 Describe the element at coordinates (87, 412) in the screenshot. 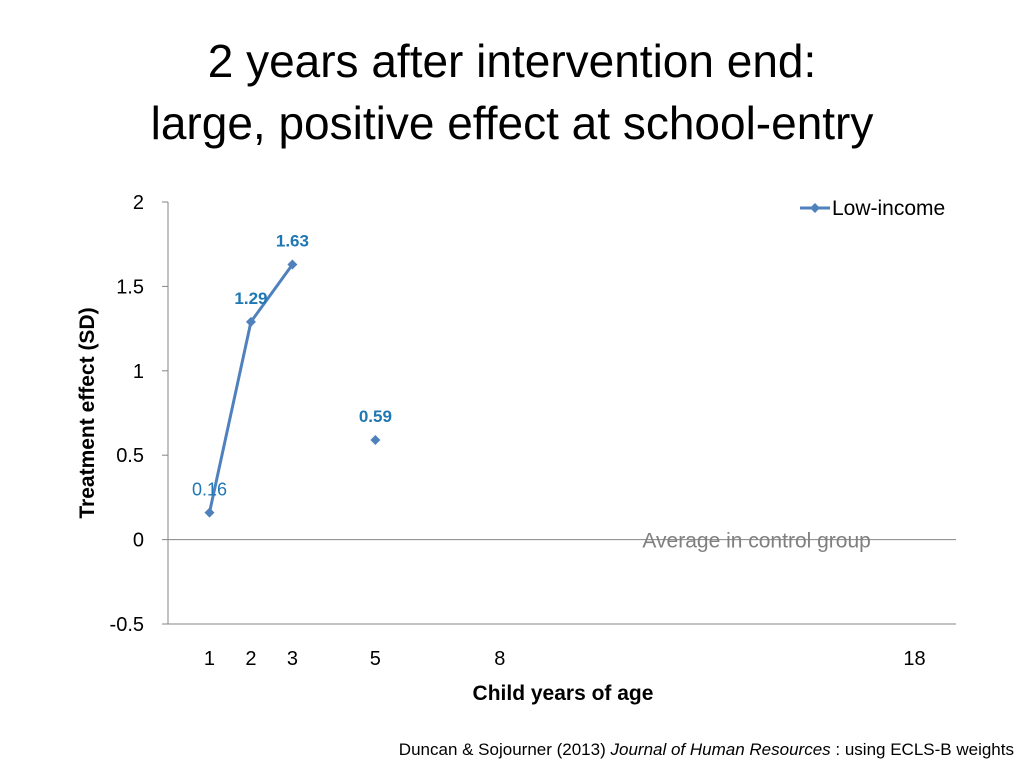

I see `y-axis-label: Treatment effect (SD)` at that location.